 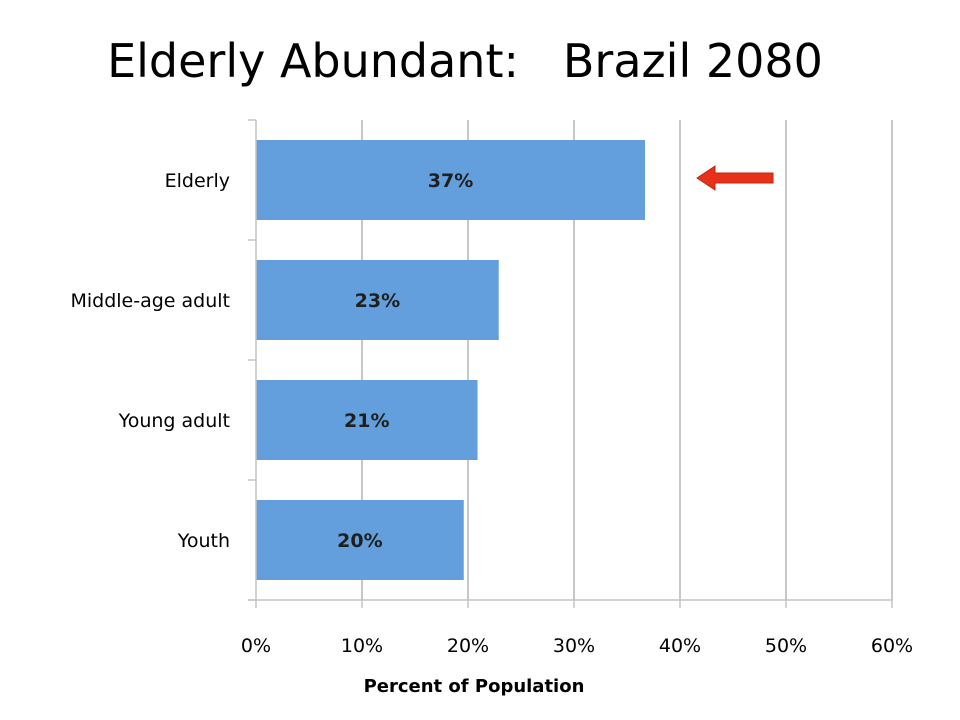 I want to click on x-tick-label: 0%, so click(x=256, y=646).